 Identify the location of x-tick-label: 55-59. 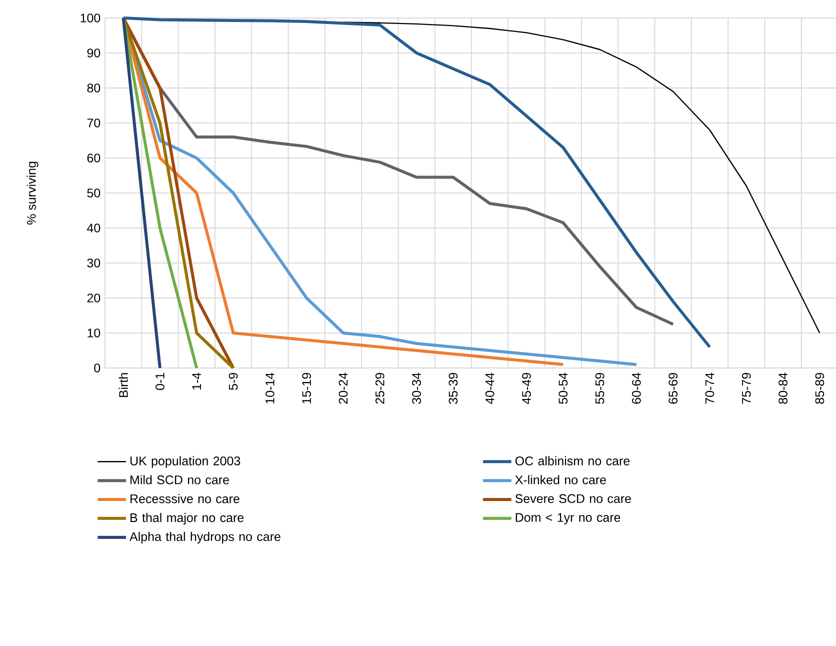
(599, 388).